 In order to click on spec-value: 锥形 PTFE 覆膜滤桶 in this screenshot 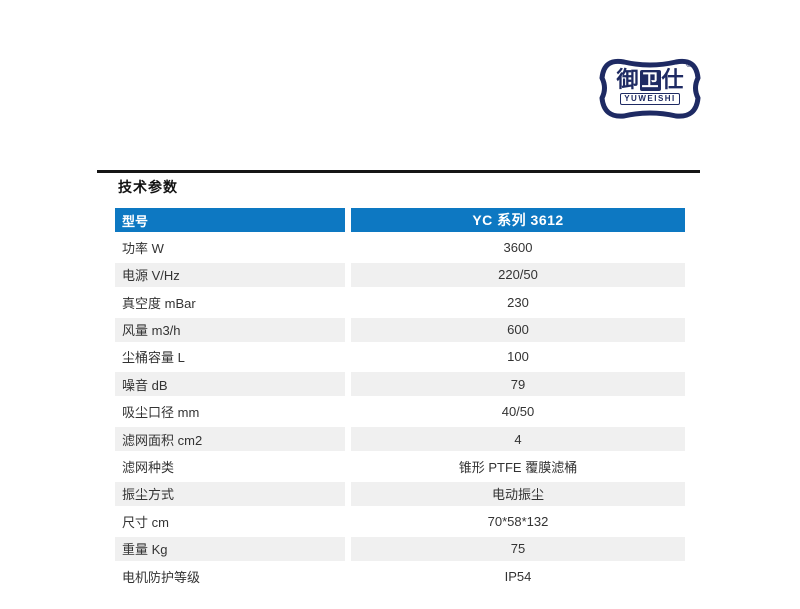, I will do `click(518, 468)`.